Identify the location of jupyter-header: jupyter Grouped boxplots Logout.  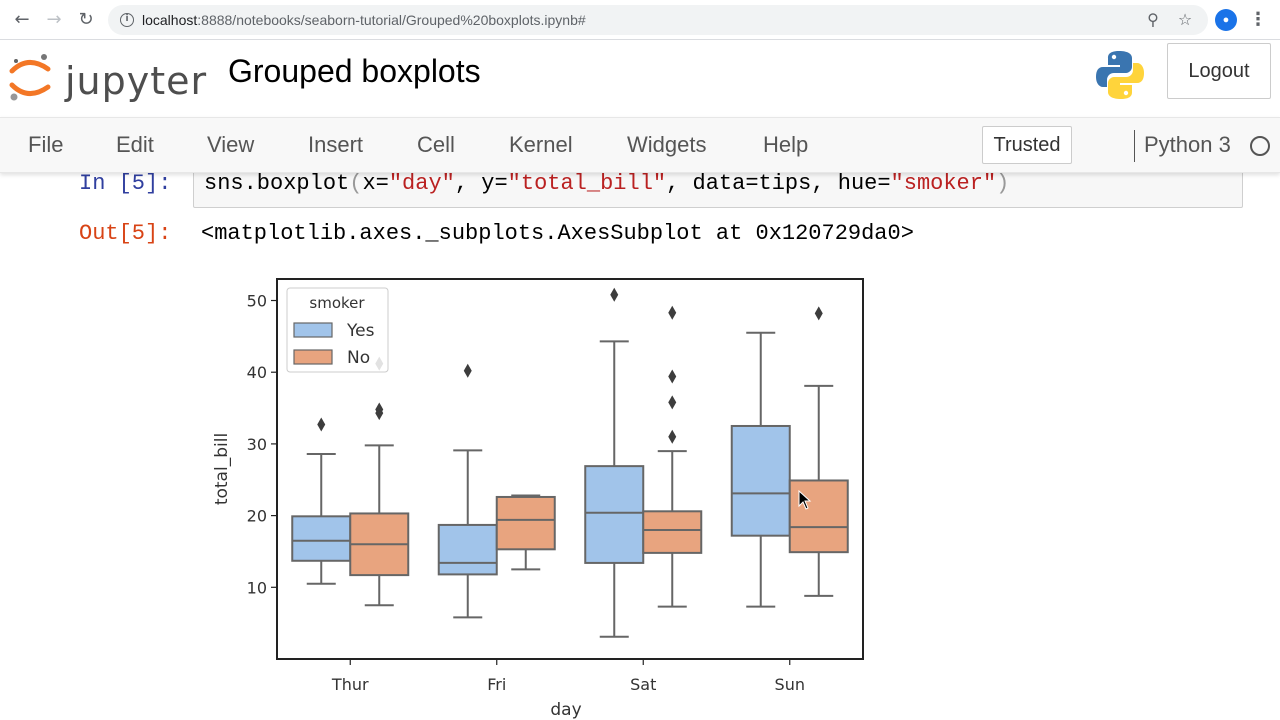
(640, 77).